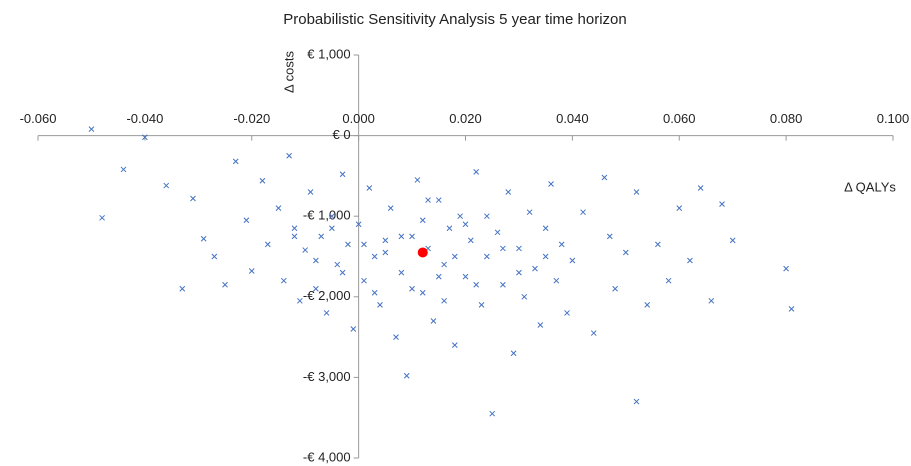  Describe the element at coordinates (327, 295) in the screenshot. I see `y-tick-label: -€ 2,000` at that location.